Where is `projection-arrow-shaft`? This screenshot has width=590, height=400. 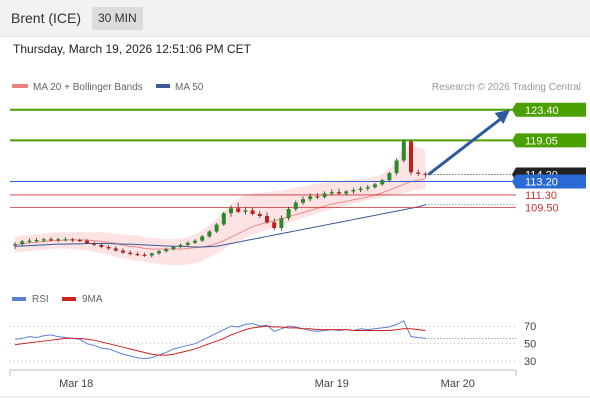
projection-arrow-shaft is located at coordinates (467, 144).